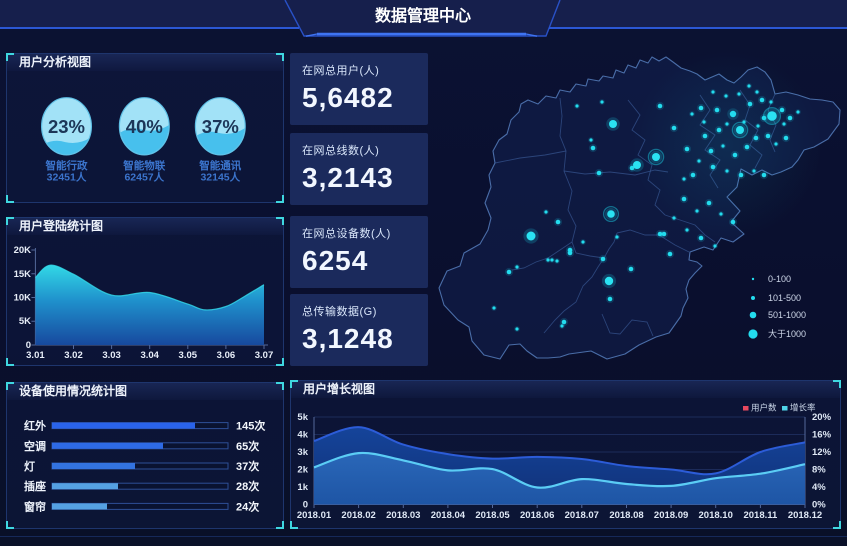  Describe the element at coordinates (35, 446) in the screenshot. I see `svg-text: 空调` at that location.